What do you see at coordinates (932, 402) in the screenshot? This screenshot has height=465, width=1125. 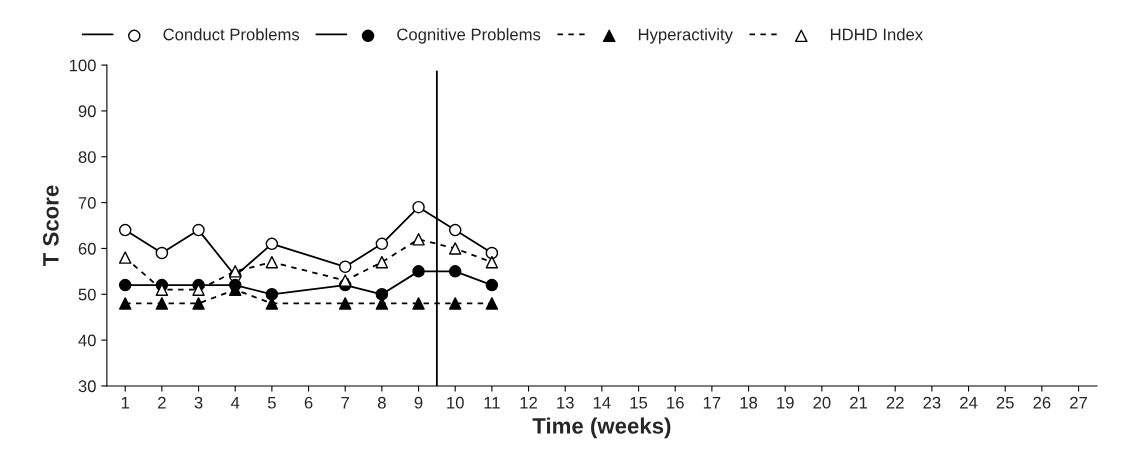 I see `x-tick-label: 23` at bounding box center [932, 402].